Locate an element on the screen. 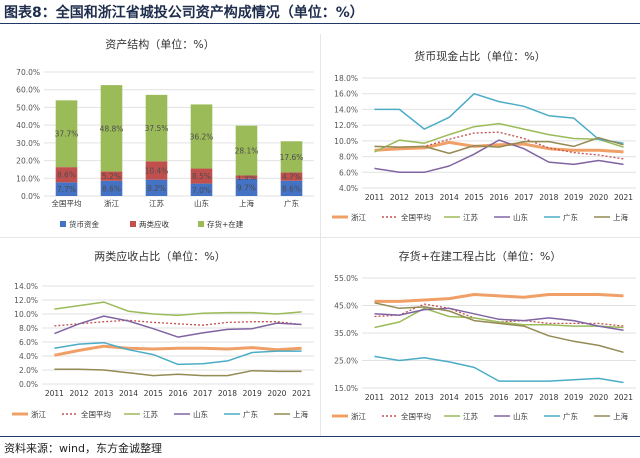 This screenshot has height=458, width=640. chart-title: 资产结构（单位：%） is located at coordinates (159, 44).